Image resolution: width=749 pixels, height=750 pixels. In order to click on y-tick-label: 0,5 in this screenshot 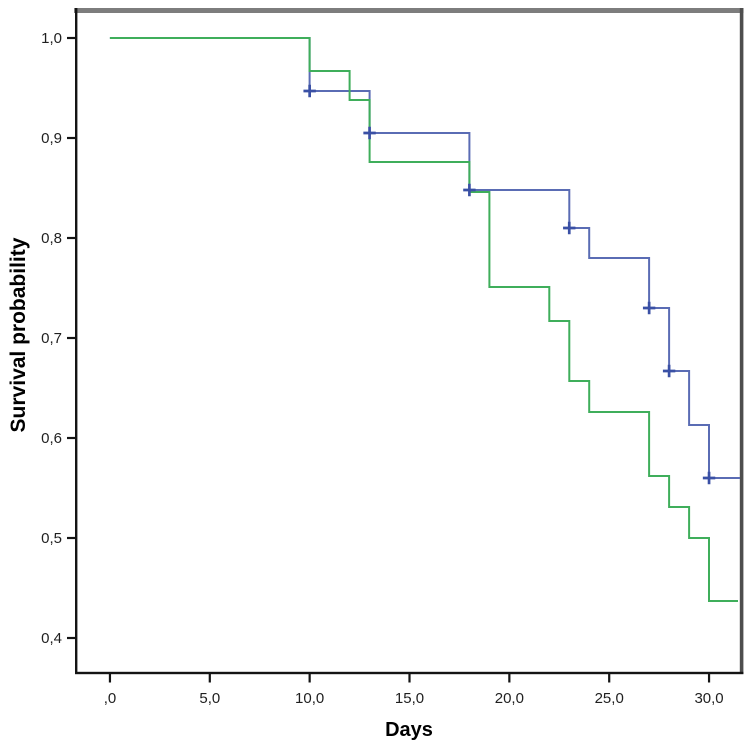, I will do `click(51, 538)`.